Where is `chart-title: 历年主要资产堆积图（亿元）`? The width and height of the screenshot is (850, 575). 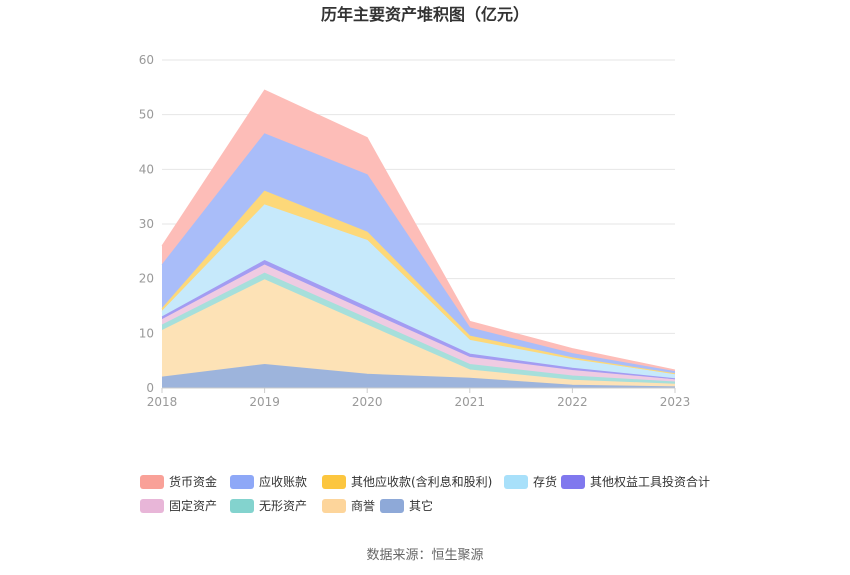
chart-title: 历年主要资产堆积图（亿元） is located at coordinates (425, 14).